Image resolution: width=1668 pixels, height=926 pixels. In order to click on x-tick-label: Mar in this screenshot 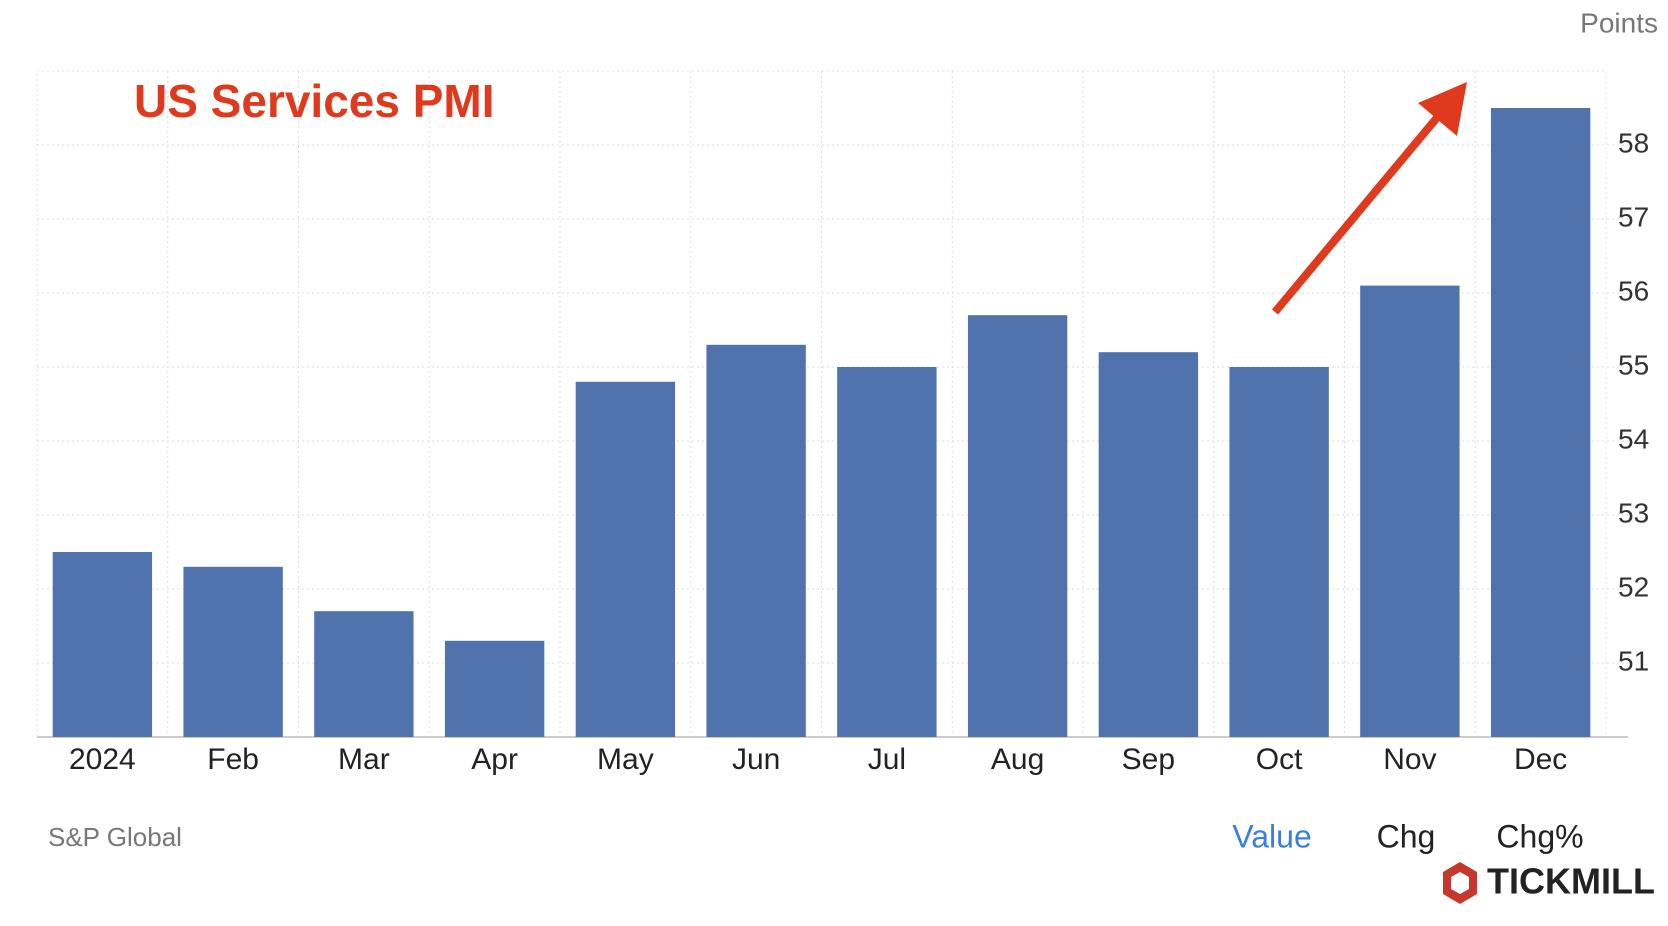, I will do `click(364, 759)`.